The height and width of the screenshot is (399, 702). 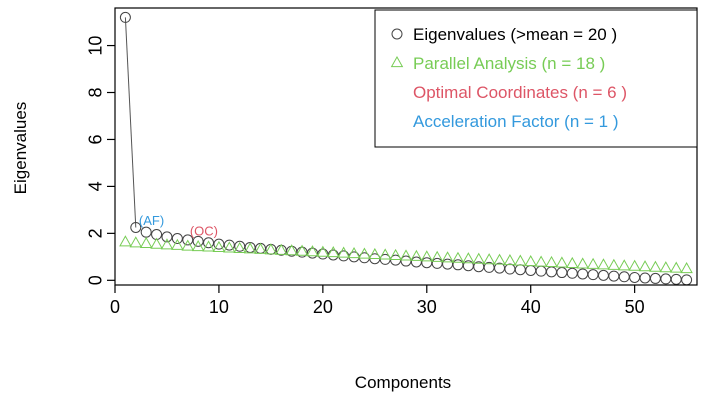 I want to click on legend-entry-af: Acceleration Factor (n = 1 ), so click(x=516, y=121).